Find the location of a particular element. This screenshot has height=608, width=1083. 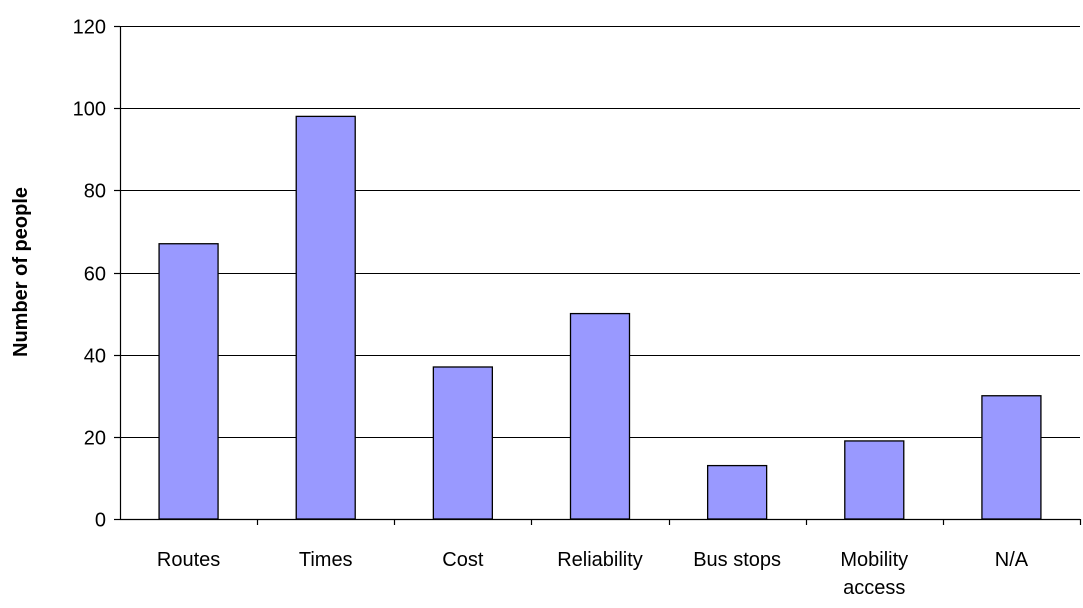

bar-times is located at coordinates (325, 317).